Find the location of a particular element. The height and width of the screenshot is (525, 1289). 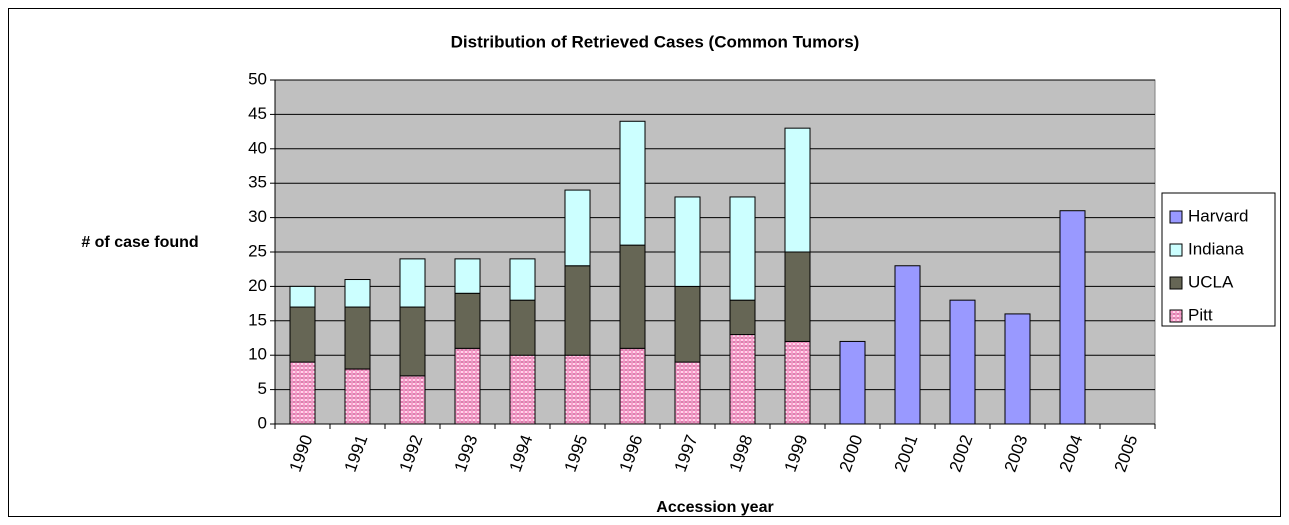

legend-label: UCLA is located at coordinates (1211, 281).